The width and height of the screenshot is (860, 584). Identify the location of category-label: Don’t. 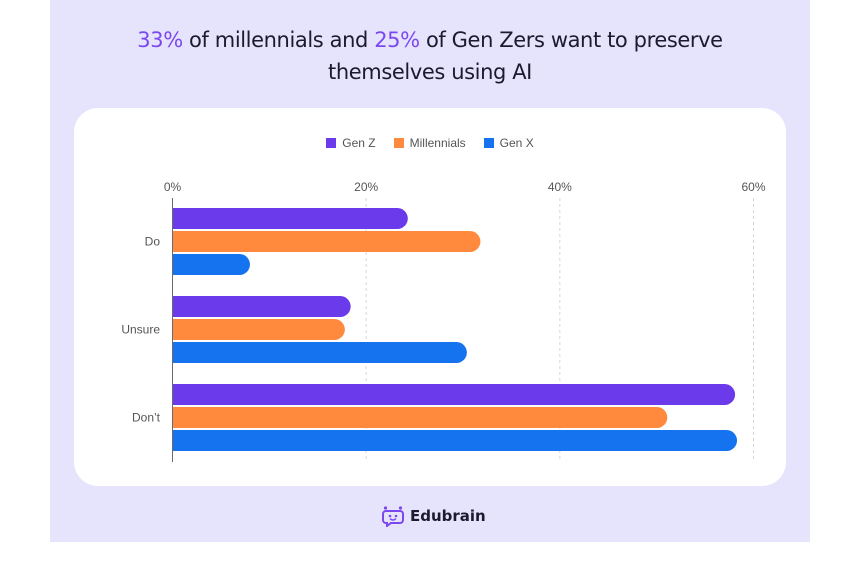
(146, 418).